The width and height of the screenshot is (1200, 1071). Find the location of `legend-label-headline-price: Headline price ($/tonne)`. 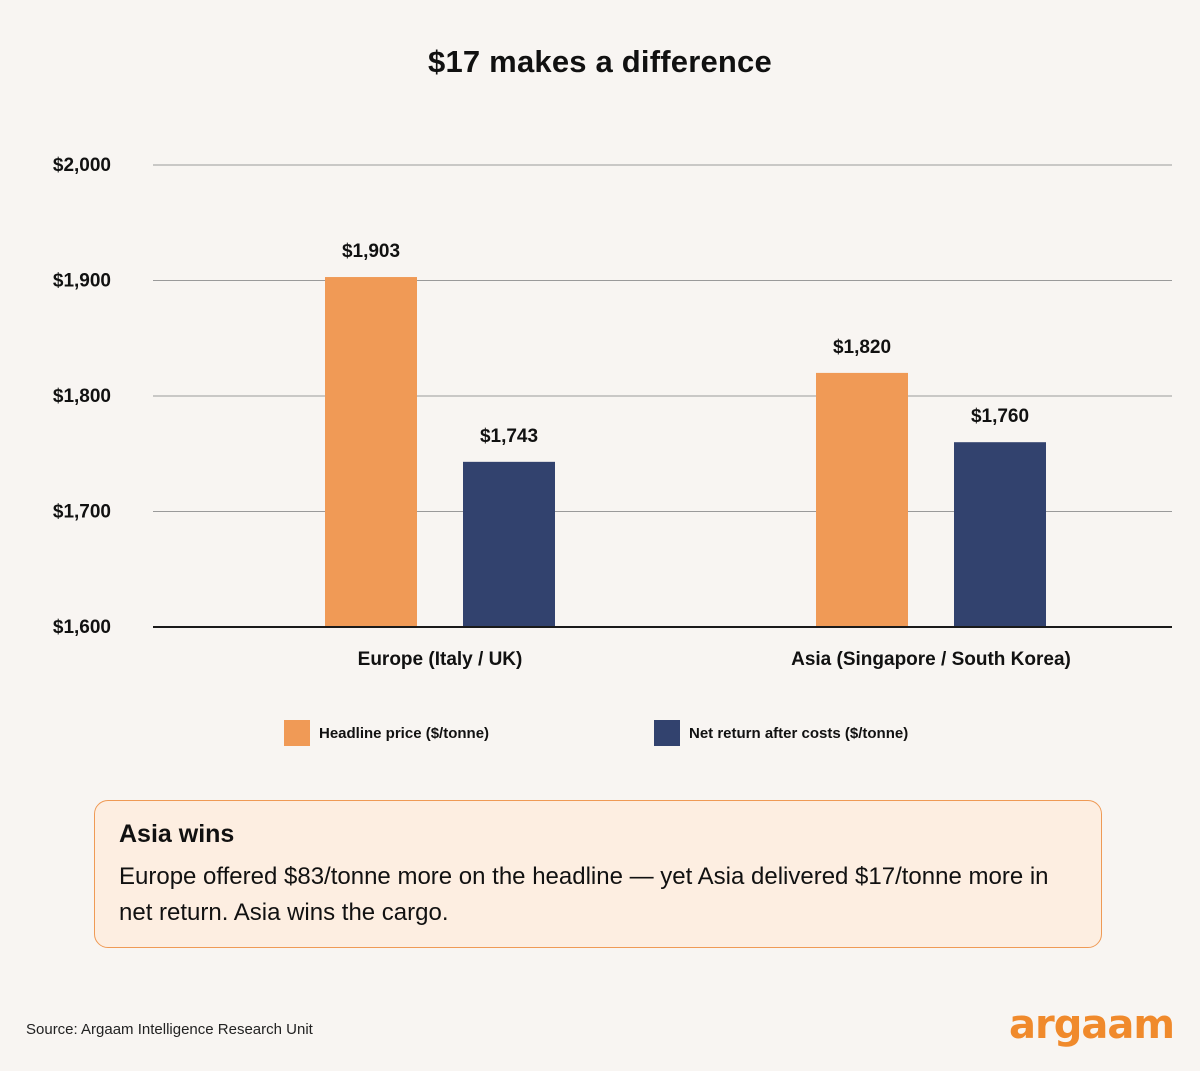

legend-label-headline-price: Headline price ($/tonne) is located at coordinates (404, 733).